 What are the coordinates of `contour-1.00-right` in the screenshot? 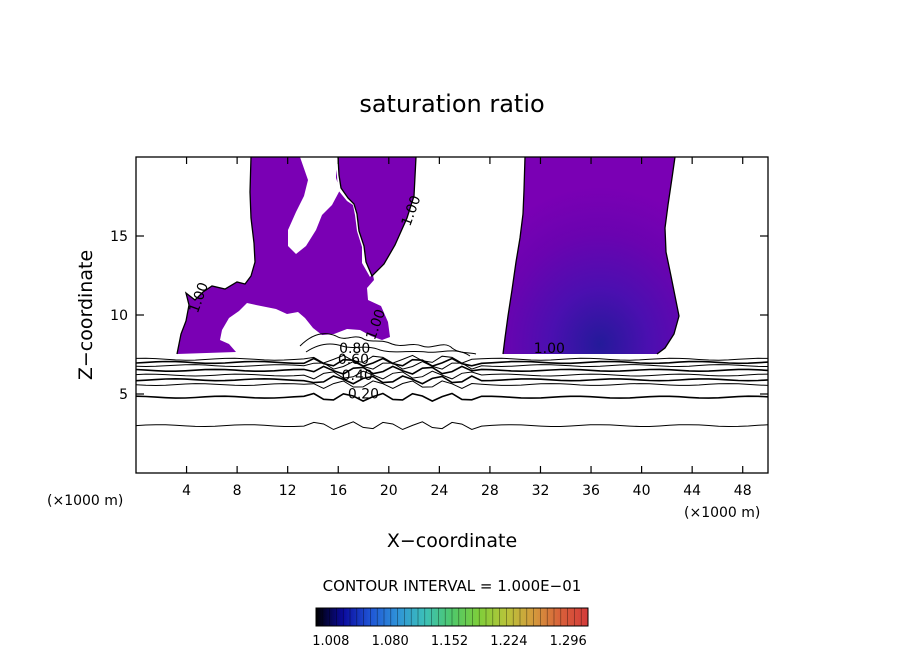 It's located at (591, 256).